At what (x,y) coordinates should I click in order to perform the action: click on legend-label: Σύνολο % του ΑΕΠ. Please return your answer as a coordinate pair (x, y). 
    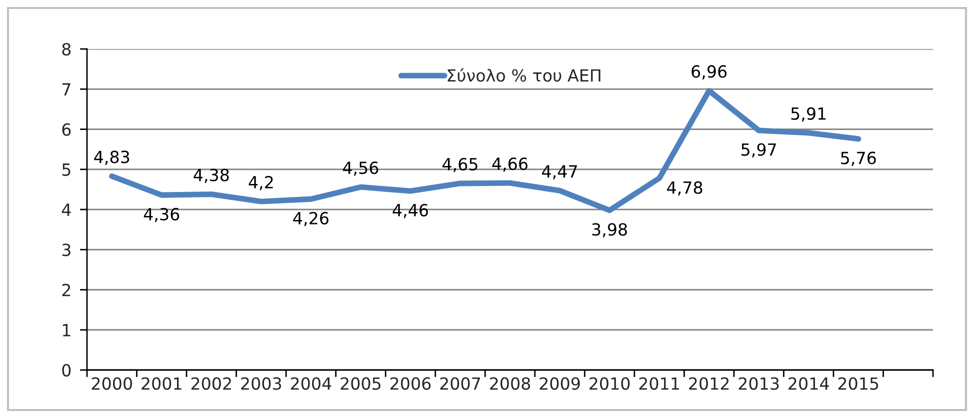
    Looking at the image, I should click on (524, 75).